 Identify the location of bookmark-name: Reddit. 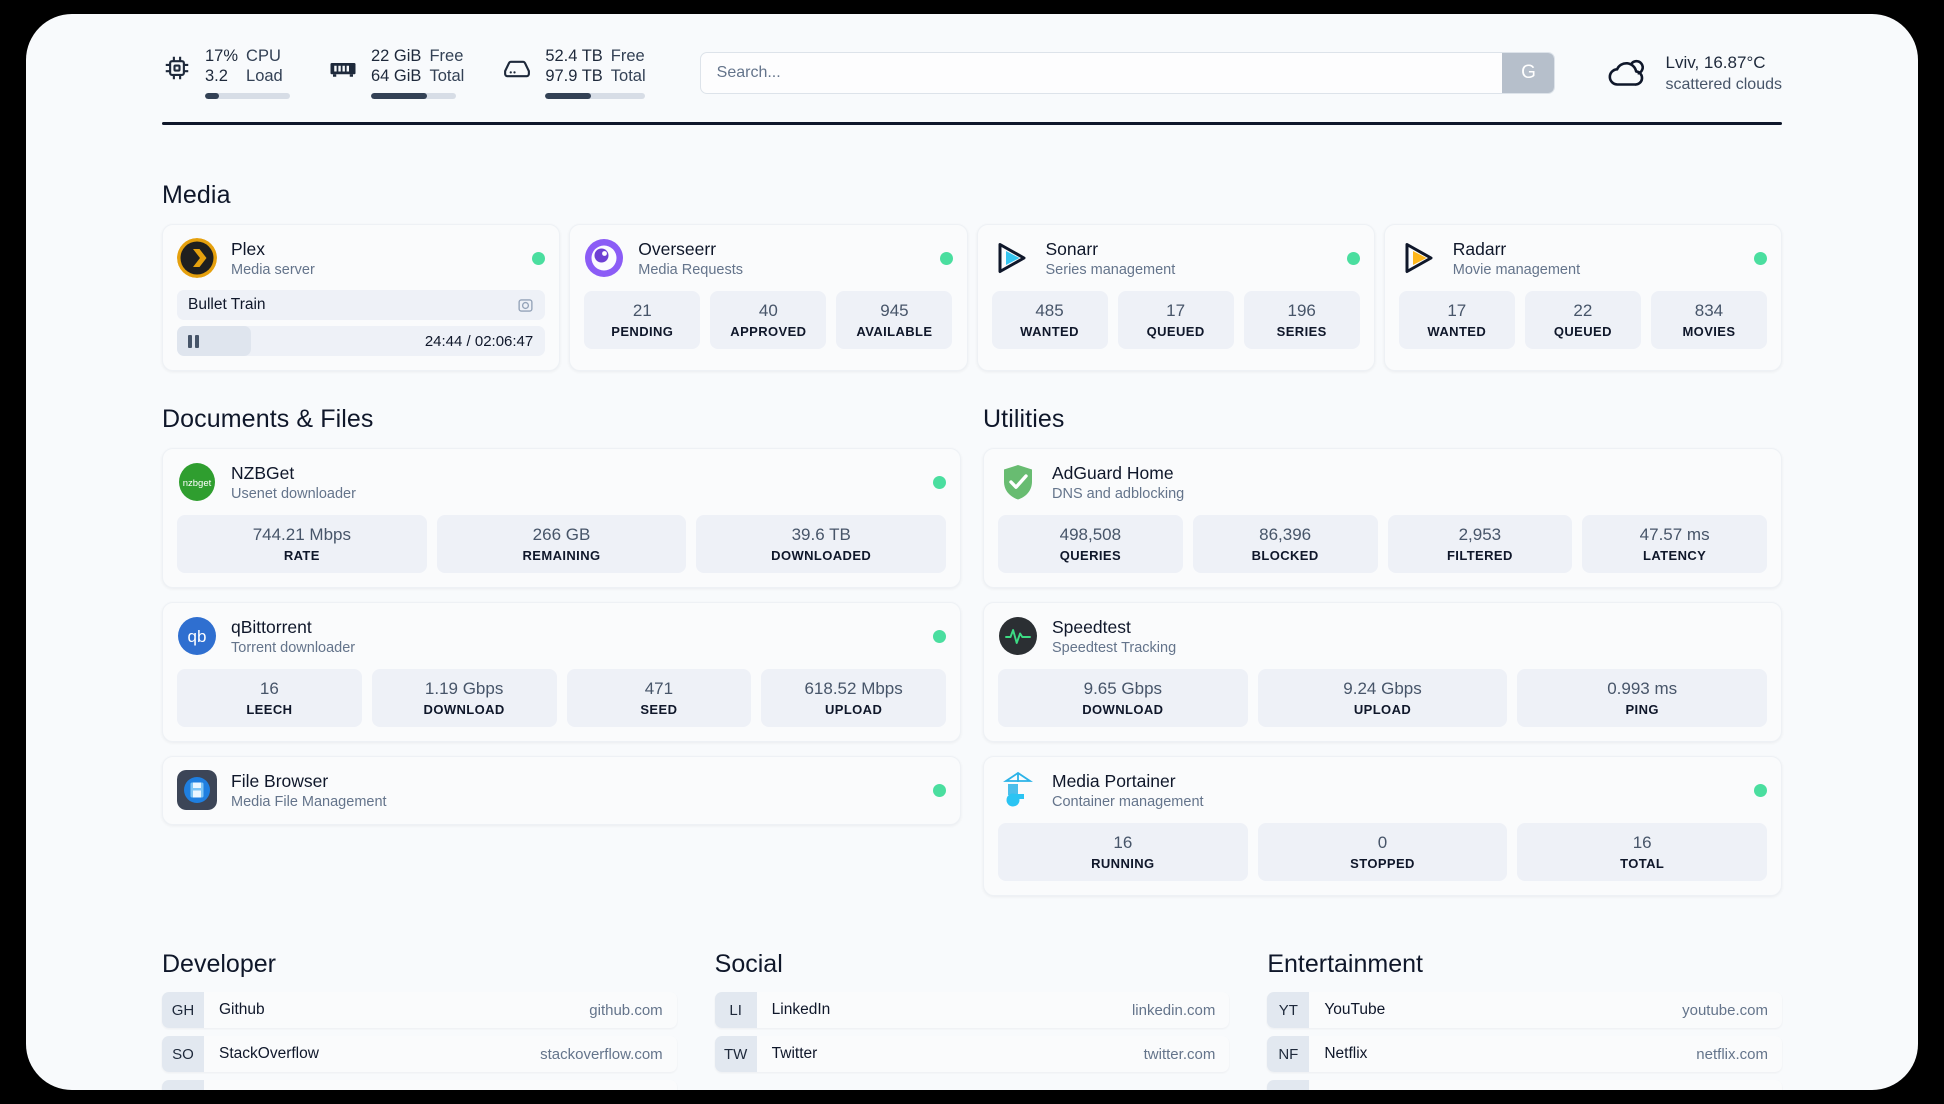
(1339, 1089).